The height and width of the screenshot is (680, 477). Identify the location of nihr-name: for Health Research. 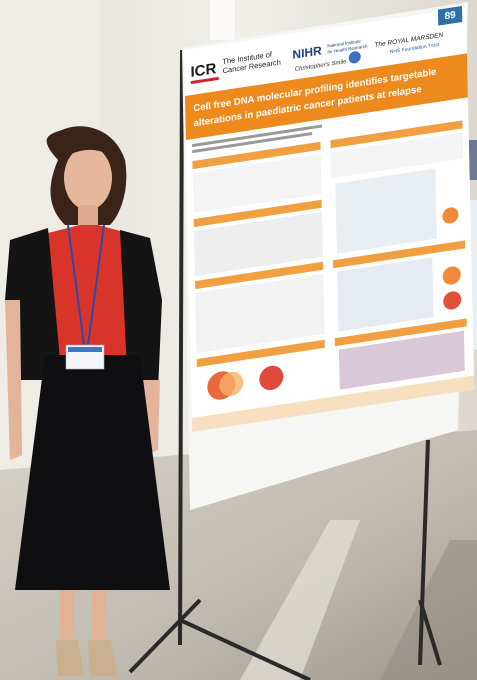
(347, 49).